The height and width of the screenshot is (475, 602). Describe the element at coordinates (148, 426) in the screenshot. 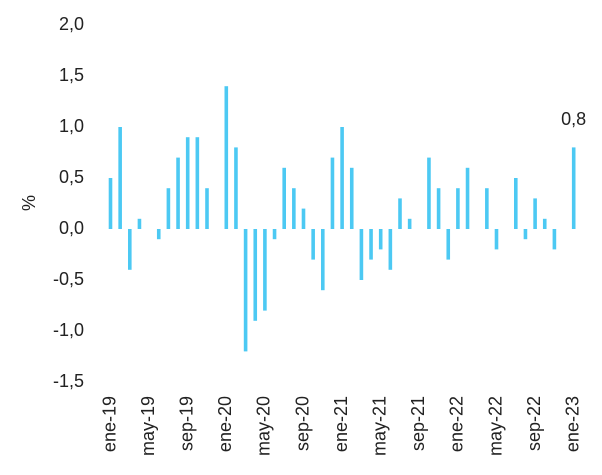

I see `x-tick-label: may-19` at that location.